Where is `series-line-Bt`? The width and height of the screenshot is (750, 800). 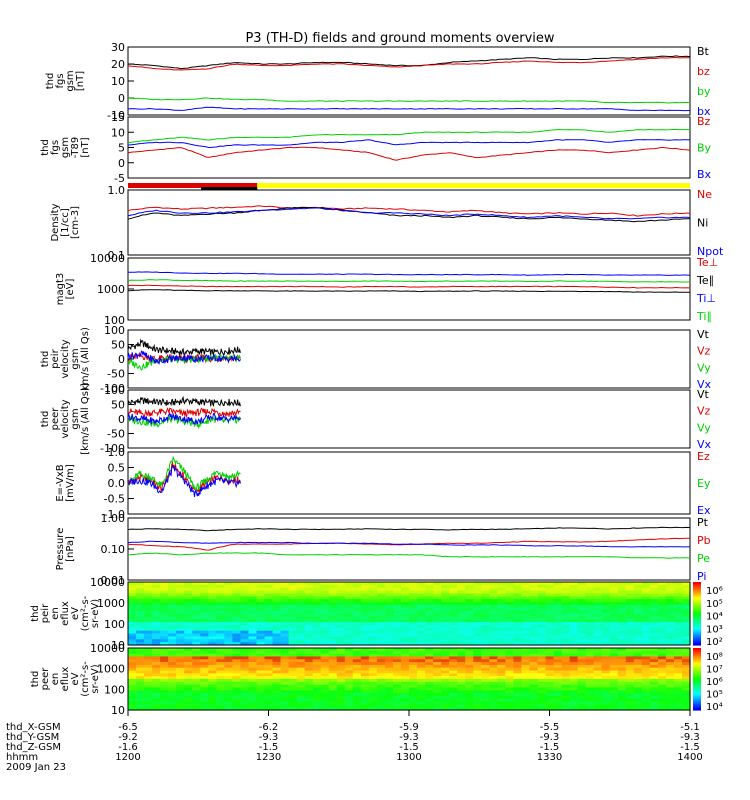 series-line-Bt is located at coordinates (409, 62).